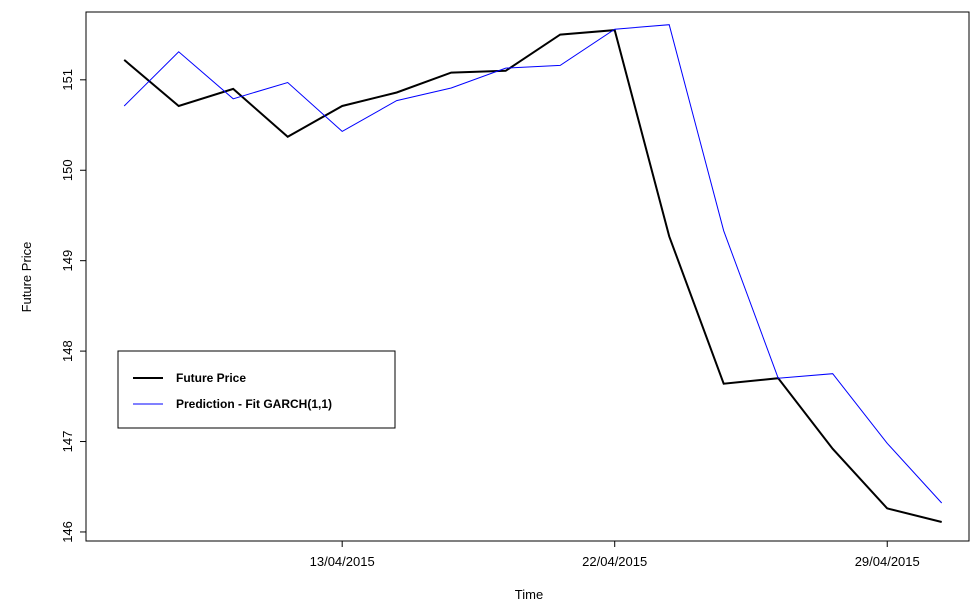  Describe the element at coordinates (887, 561) in the screenshot. I see `x-tick-label: 29/04/2015` at that location.